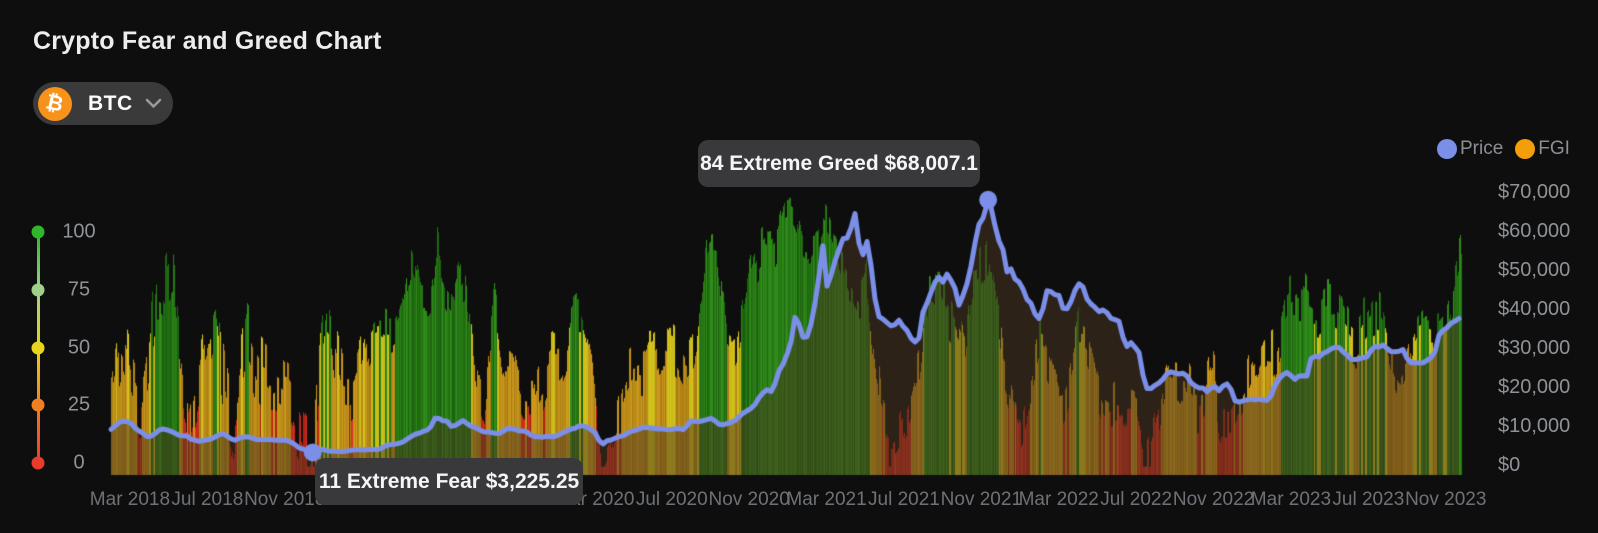 The height and width of the screenshot is (533, 1598). I want to click on x-axis-label: Nov 2022, so click(1213, 499).